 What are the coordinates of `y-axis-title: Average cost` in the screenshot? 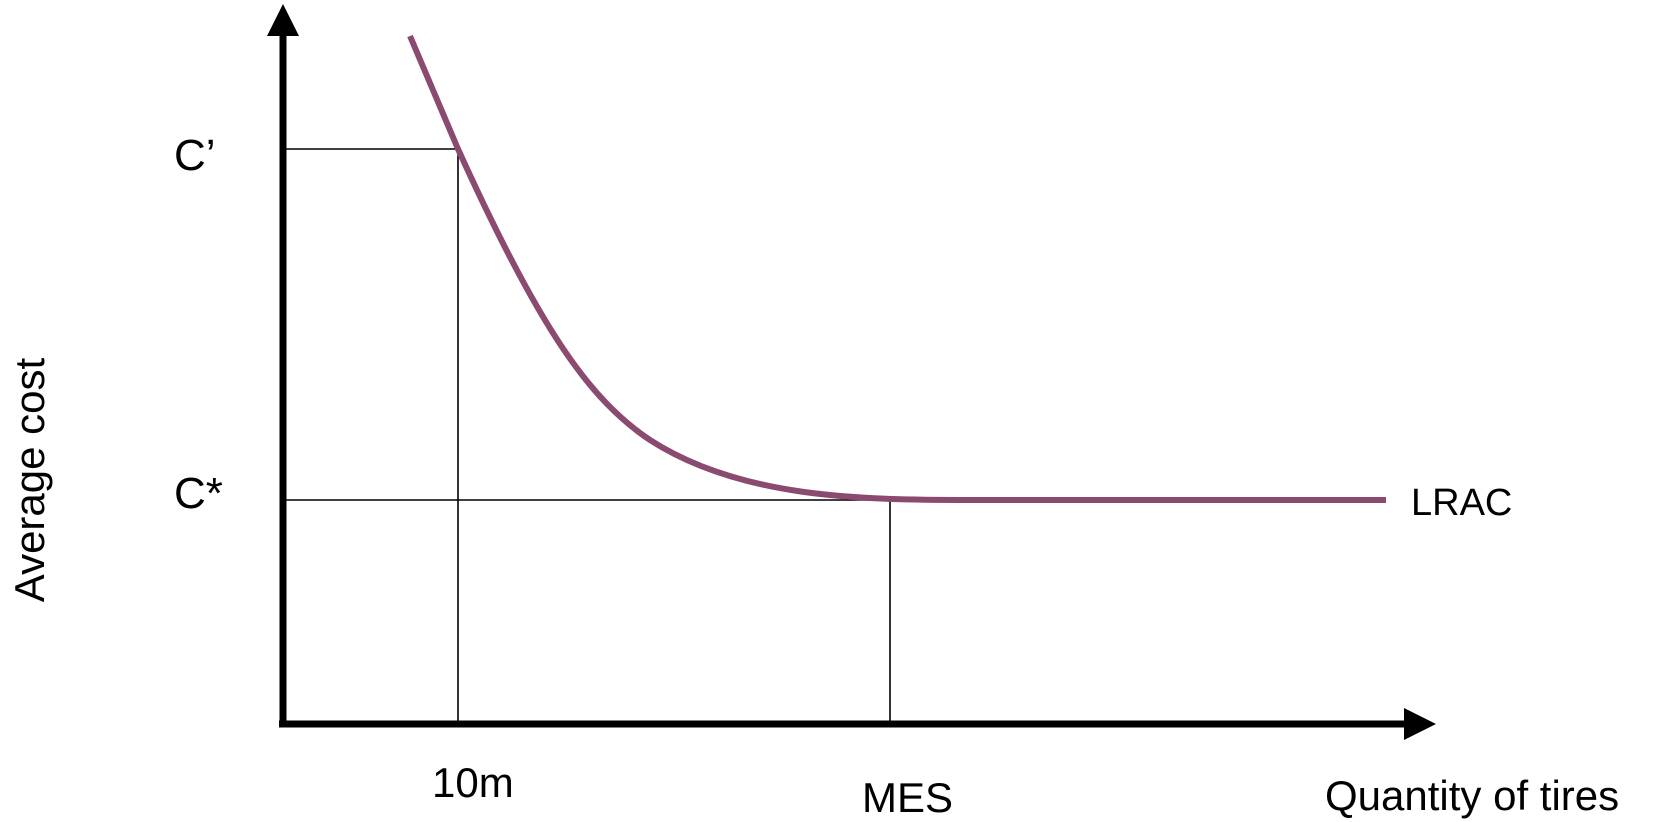 It's located at (29, 479).